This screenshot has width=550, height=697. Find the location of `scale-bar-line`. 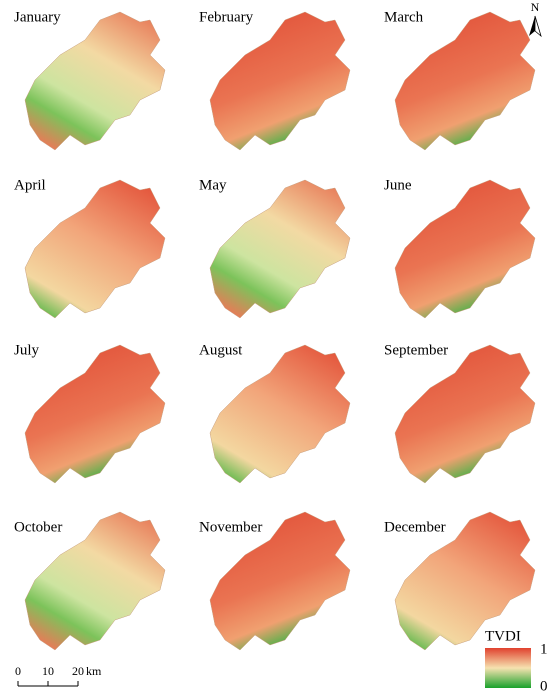

scale-bar-line is located at coordinates (48, 684).